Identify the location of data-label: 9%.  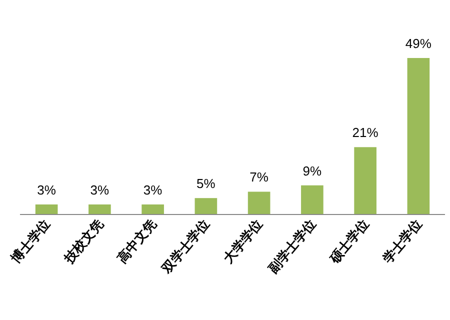
(312, 170).